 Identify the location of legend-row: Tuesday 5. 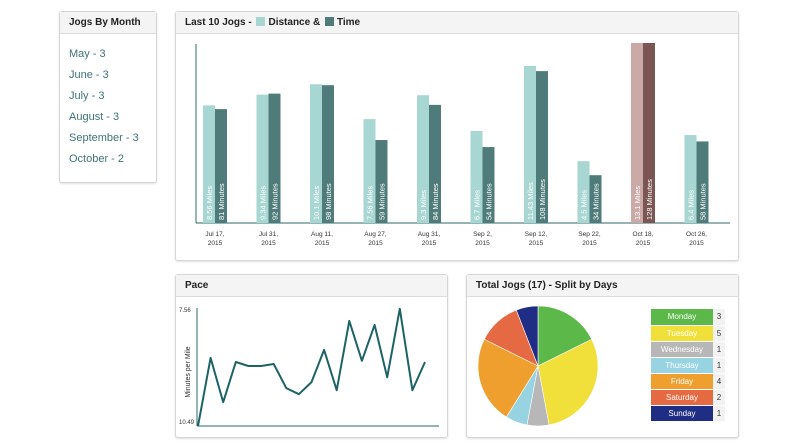
(688, 333).